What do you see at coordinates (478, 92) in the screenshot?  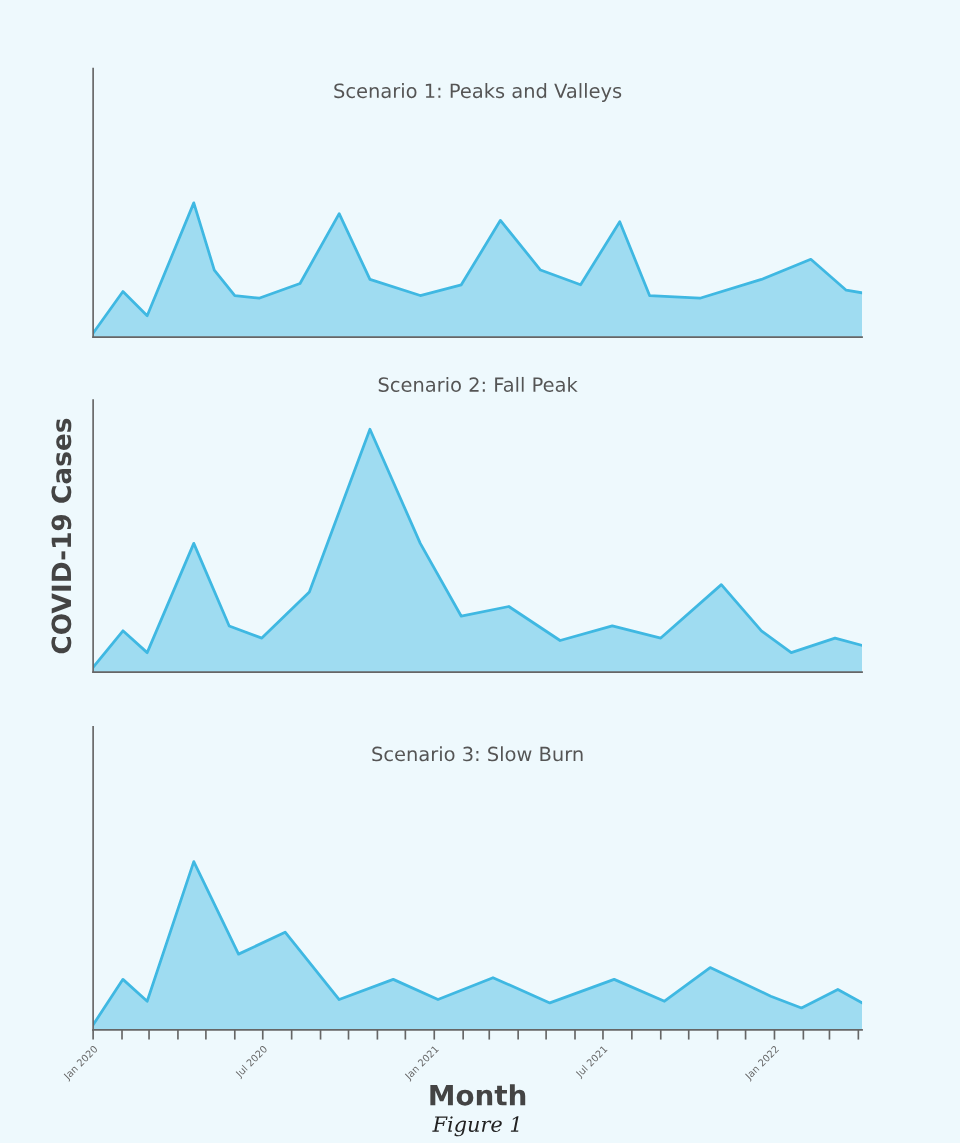 I see `chart-title: Scenario 1: Peaks and Valleys` at bounding box center [478, 92].